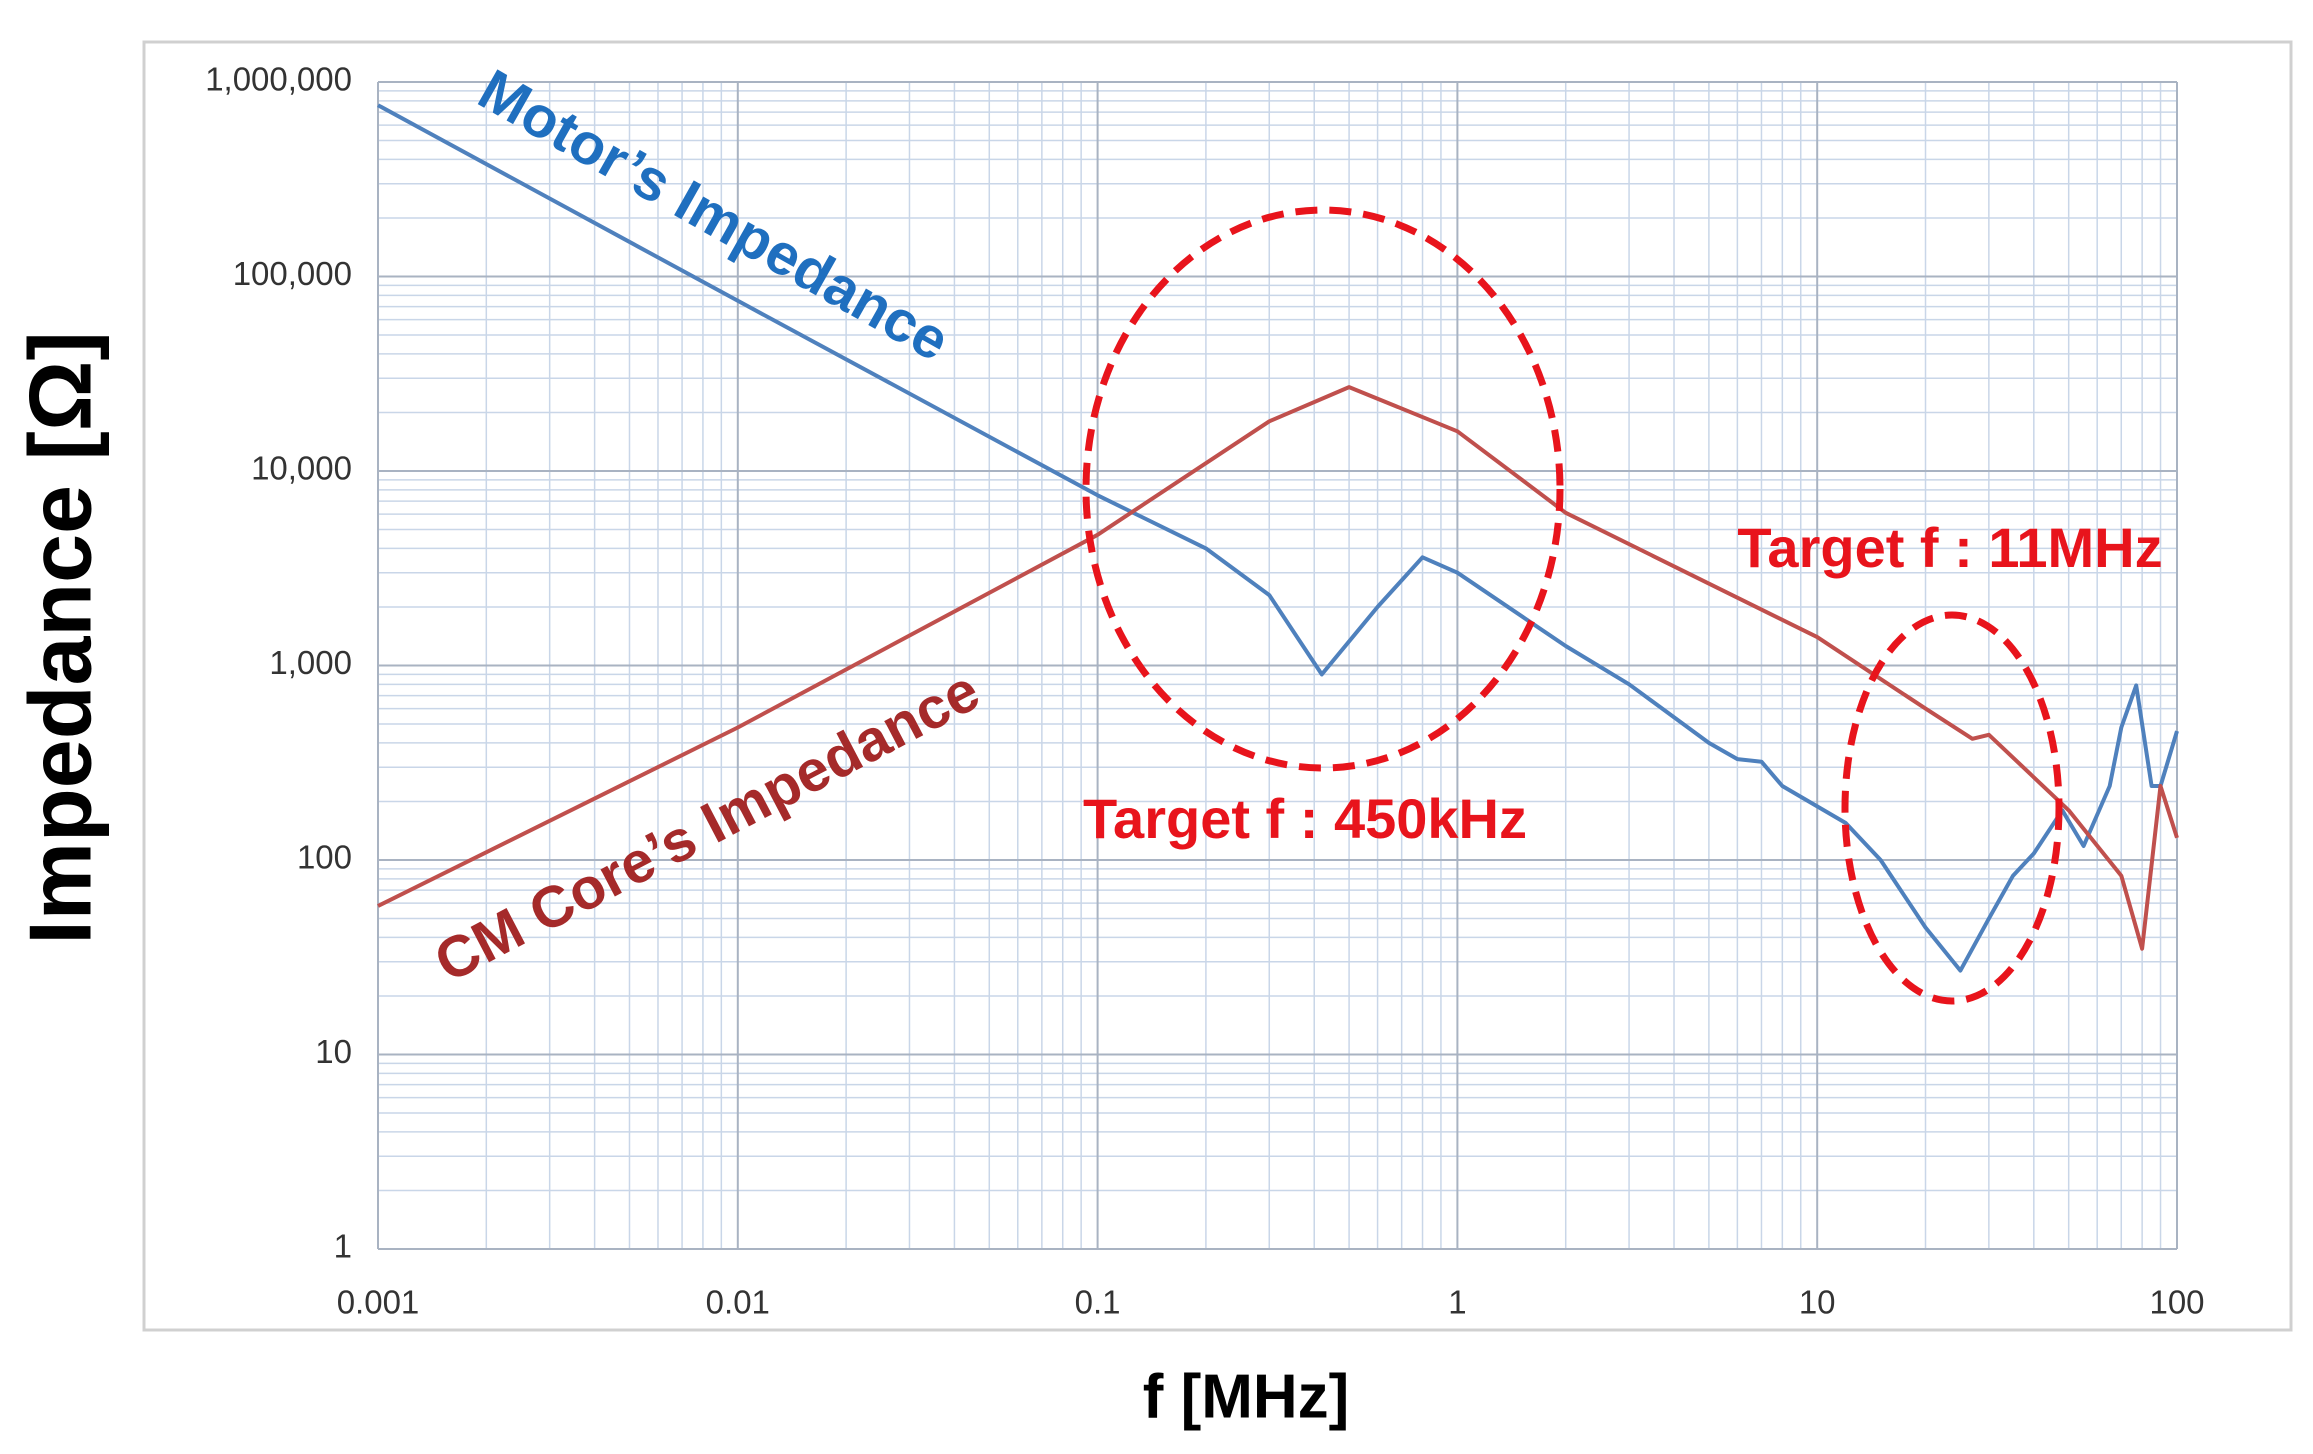 This screenshot has width=2313, height=1454. What do you see at coordinates (1457, 1302) in the screenshot?
I see `x-tick-label: 1` at bounding box center [1457, 1302].